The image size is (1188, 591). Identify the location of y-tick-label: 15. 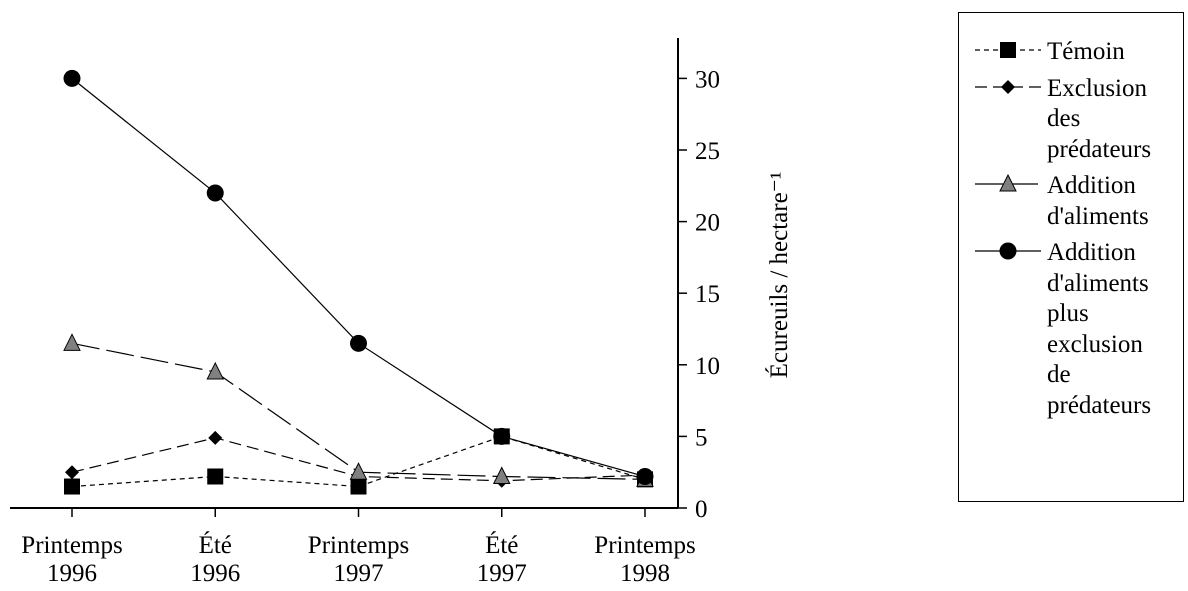
(707, 294).